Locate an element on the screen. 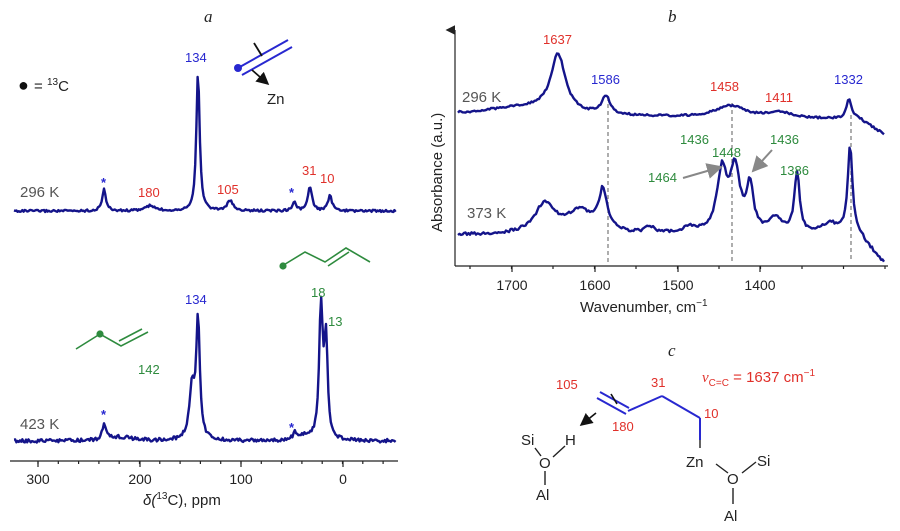 The height and width of the screenshot is (531, 900). butene-molecule-icon is located at coordinates (325, 258).